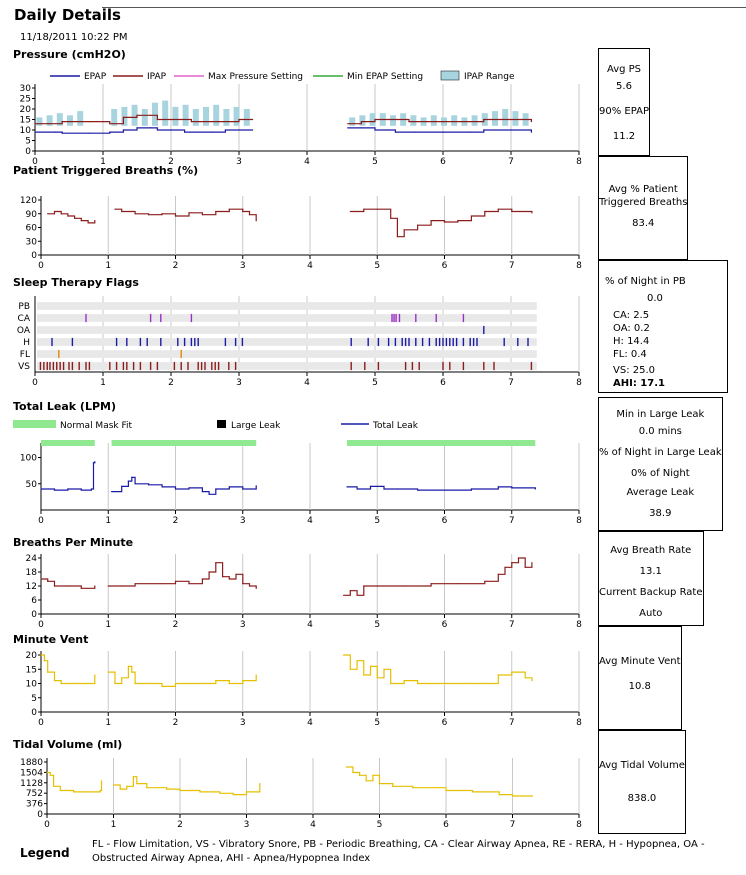 This screenshot has height=875, width=746. Describe the element at coordinates (642, 782) in the screenshot. I see `panel-tv: Avg Tidal Volume 838.0` at that location.